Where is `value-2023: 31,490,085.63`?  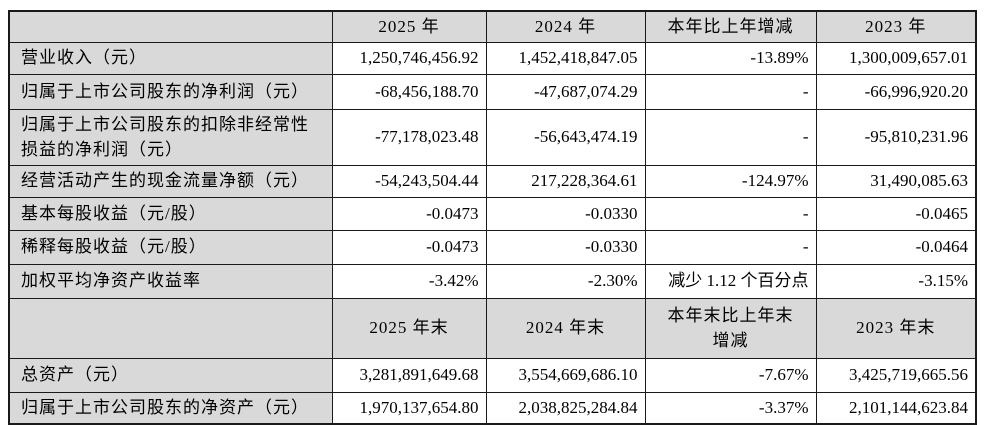
value-2023: 31,490,085.63 is located at coordinates (896, 181).